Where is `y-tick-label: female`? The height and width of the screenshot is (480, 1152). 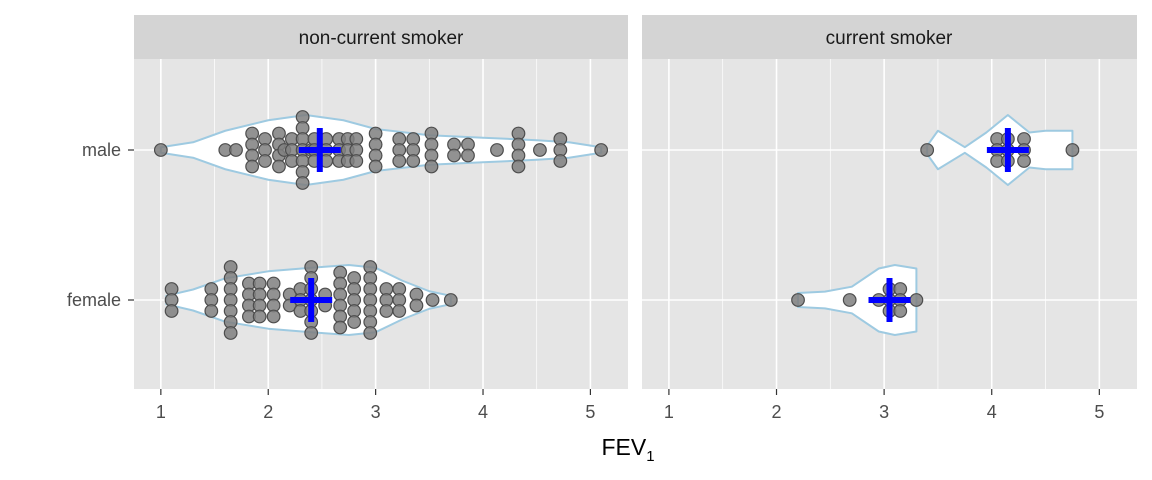
y-tick-label: female is located at coordinates (94, 300).